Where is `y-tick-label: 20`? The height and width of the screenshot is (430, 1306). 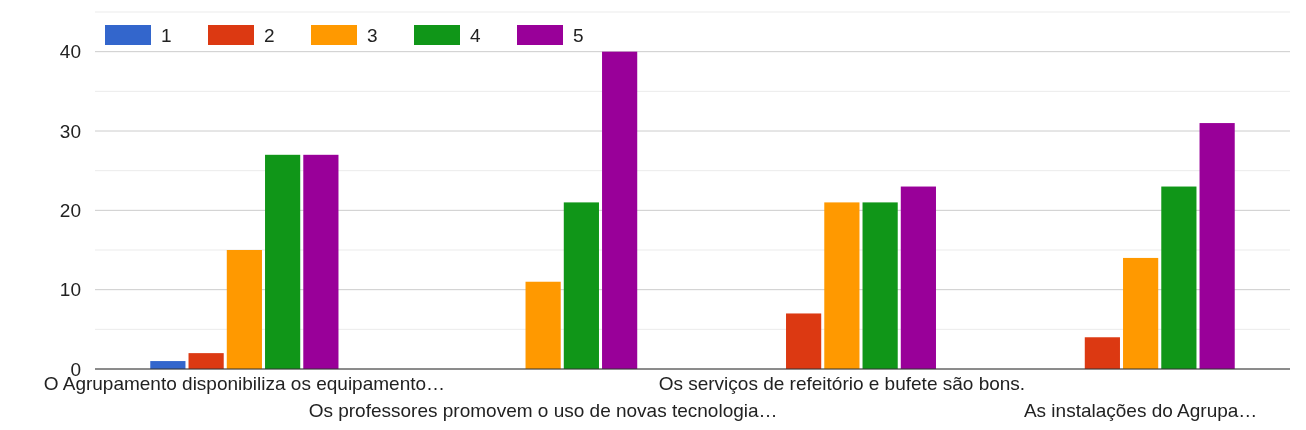
y-tick-label: 20 is located at coordinates (70, 210).